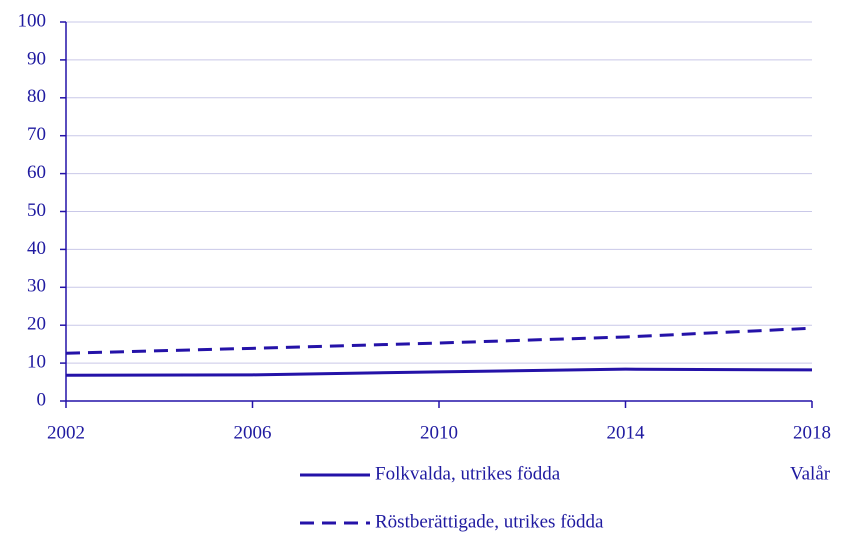 This screenshot has width=842, height=537. Describe the element at coordinates (36, 134) in the screenshot. I see `y-tick-label: 70` at that location.